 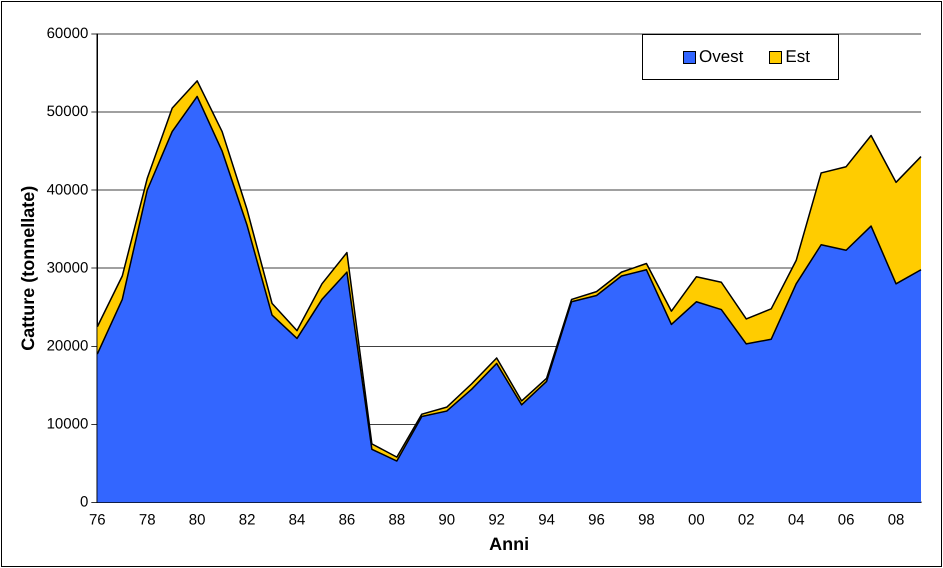 What do you see at coordinates (297, 520) in the screenshot?
I see `x-tick-label: 84` at bounding box center [297, 520].